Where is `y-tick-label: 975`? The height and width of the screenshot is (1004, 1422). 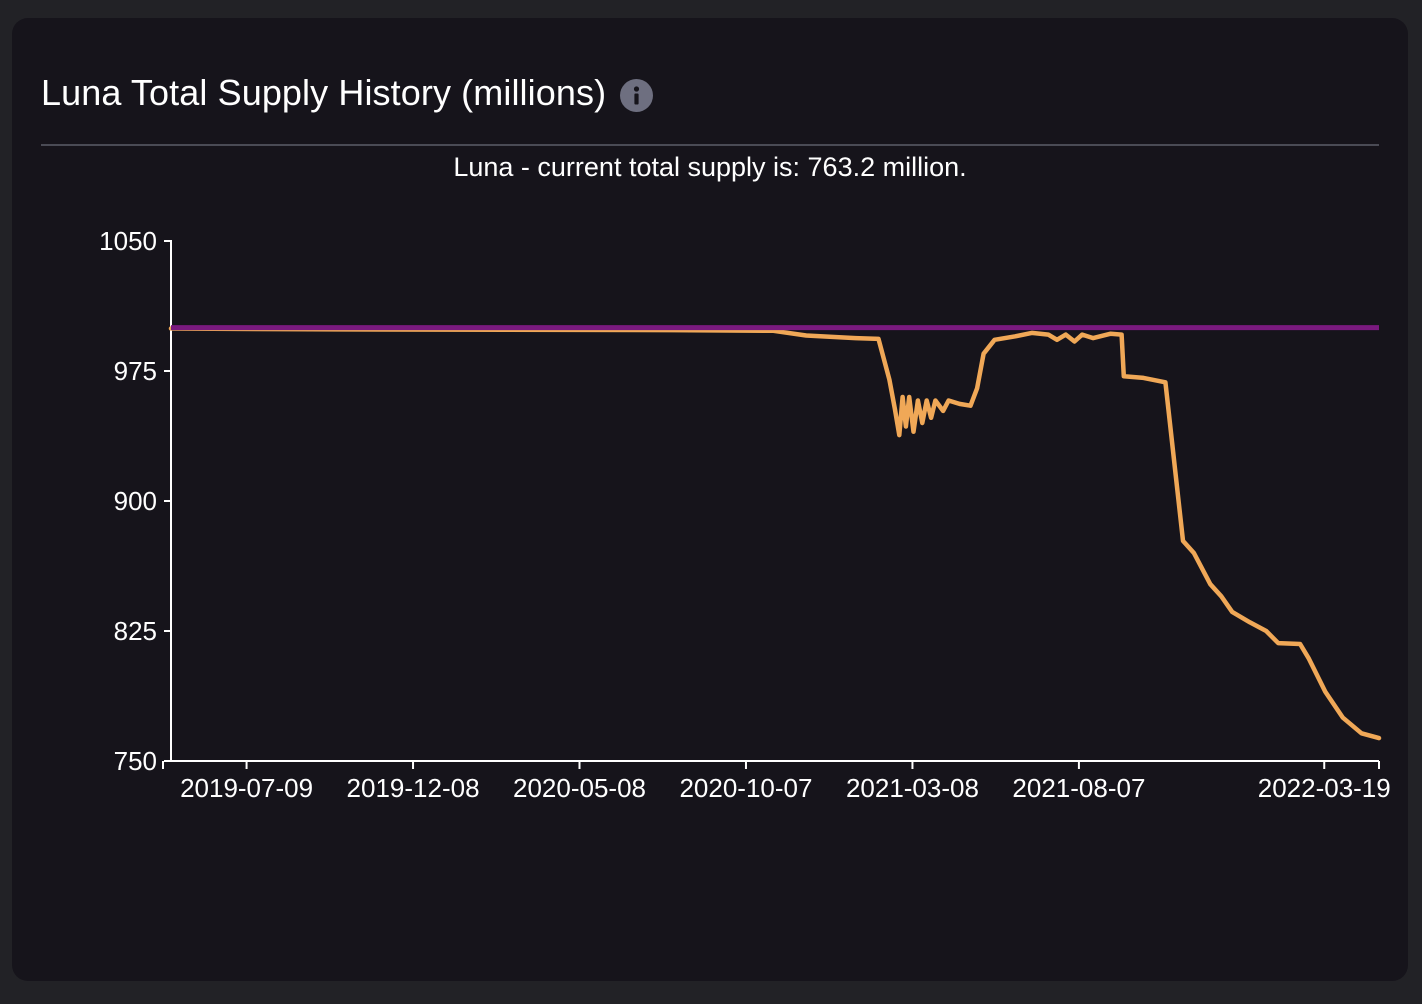 y-tick-label: 975 is located at coordinates (135, 371).